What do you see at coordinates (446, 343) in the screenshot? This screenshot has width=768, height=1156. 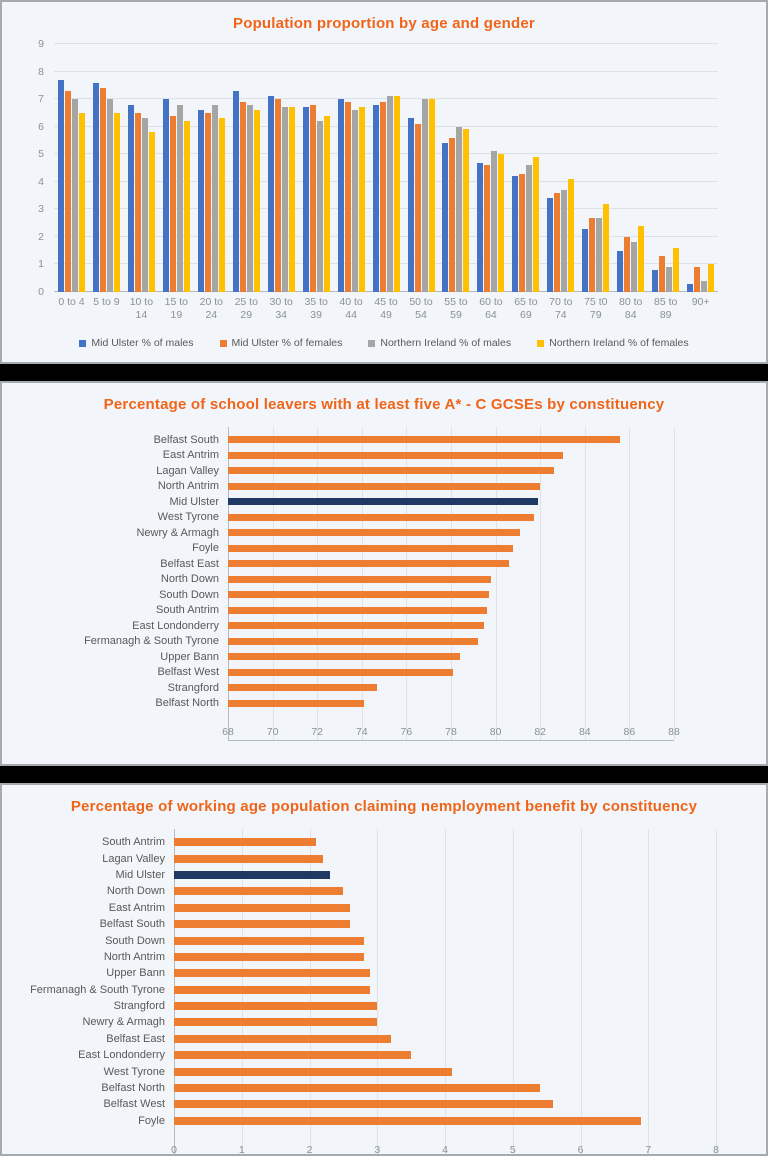 I see `legend-label: Northern Ireland % of males` at bounding box center [446, 343].